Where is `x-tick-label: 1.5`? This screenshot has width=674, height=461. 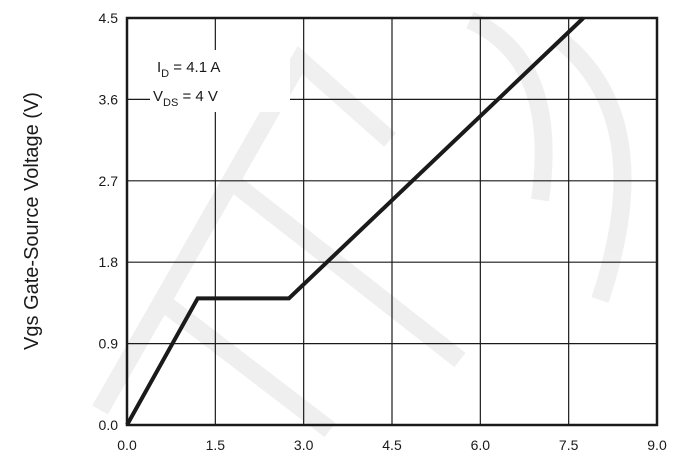 x-tick-label: 1.5 is located at coordinates (216, 445).